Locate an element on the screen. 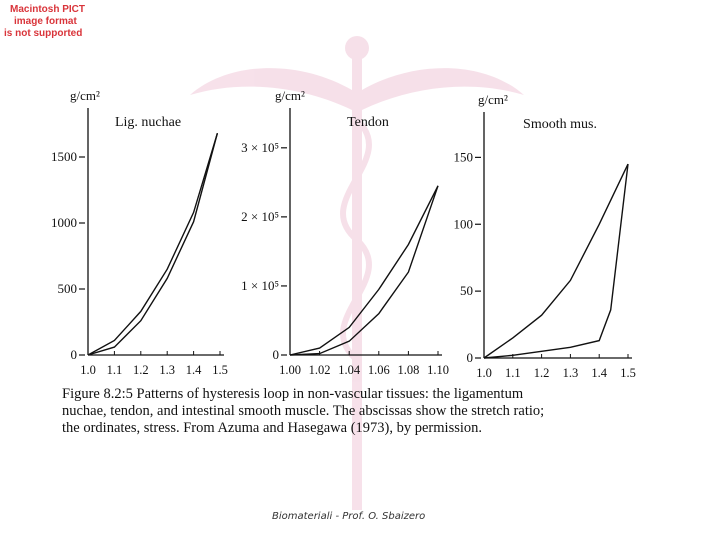  y-tick-label: 50 is located at coordinates (466, 290).